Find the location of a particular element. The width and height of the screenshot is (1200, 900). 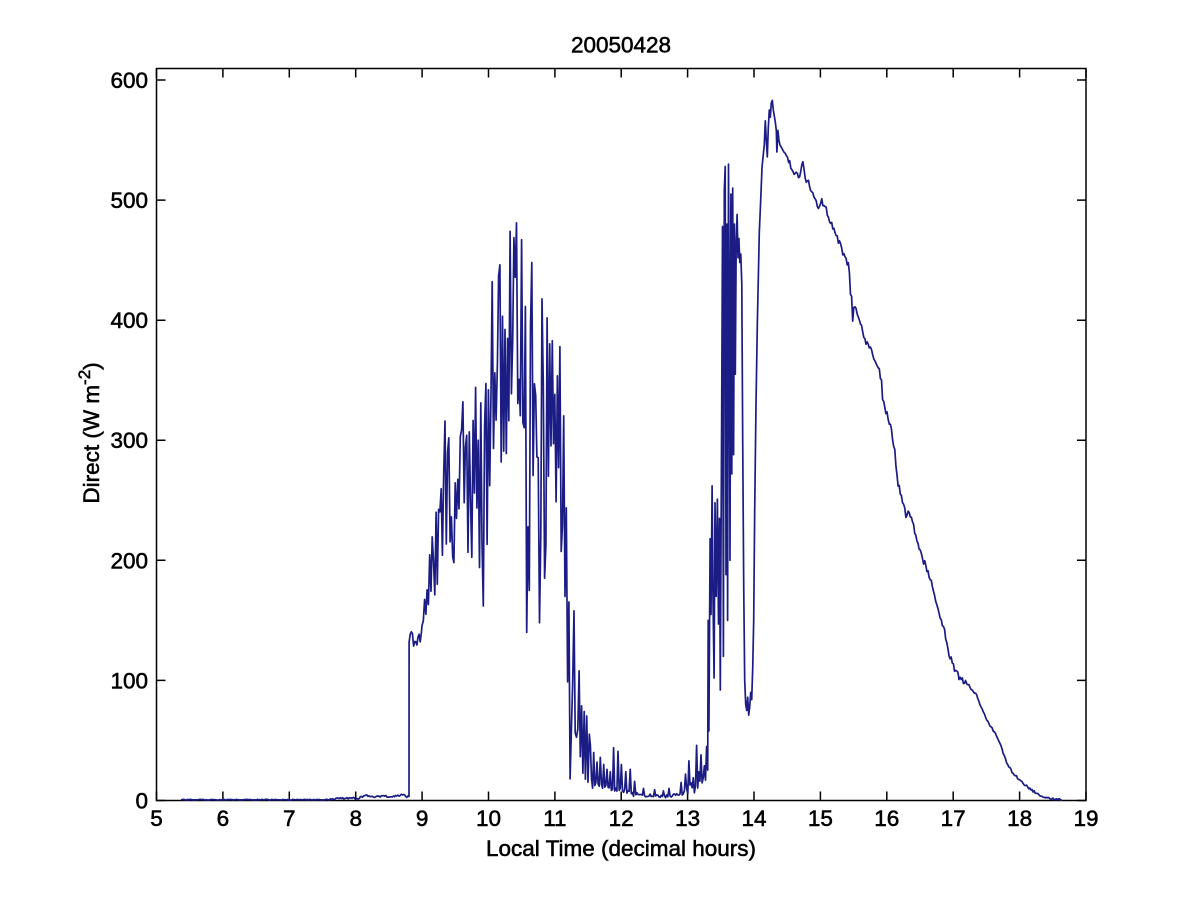

svg-text: 8 is located at coordinates (355, 818).